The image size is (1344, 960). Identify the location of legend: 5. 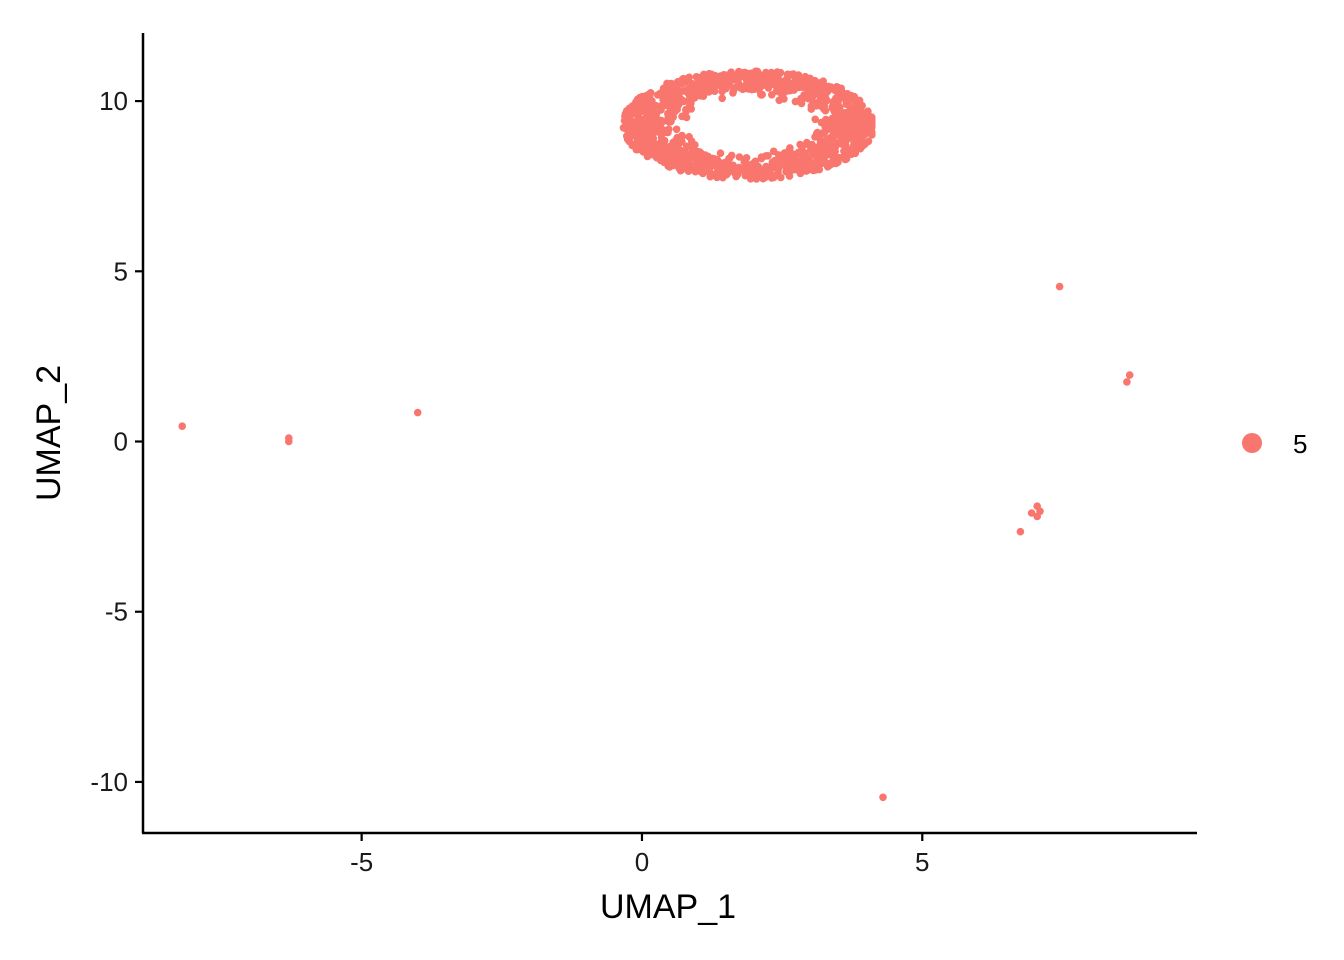
(1274, 444).